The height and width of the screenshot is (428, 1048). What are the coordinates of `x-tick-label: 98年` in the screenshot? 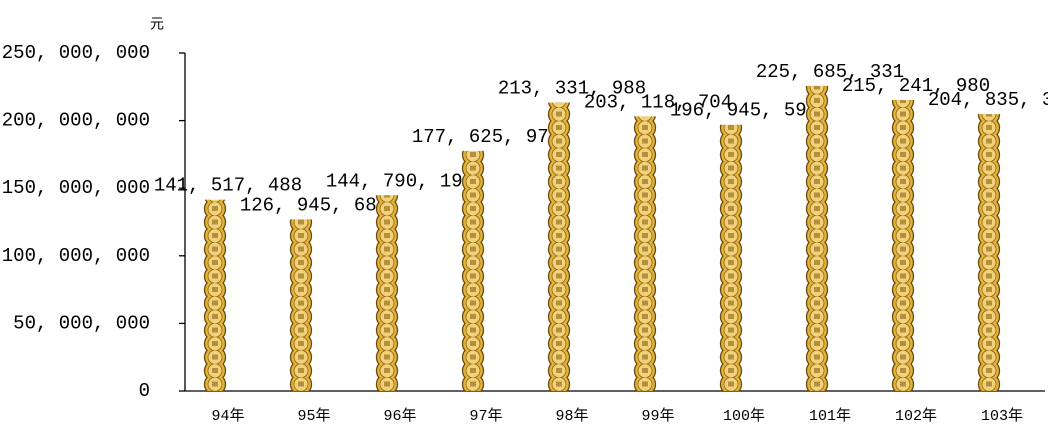 It's located at (571, 416).